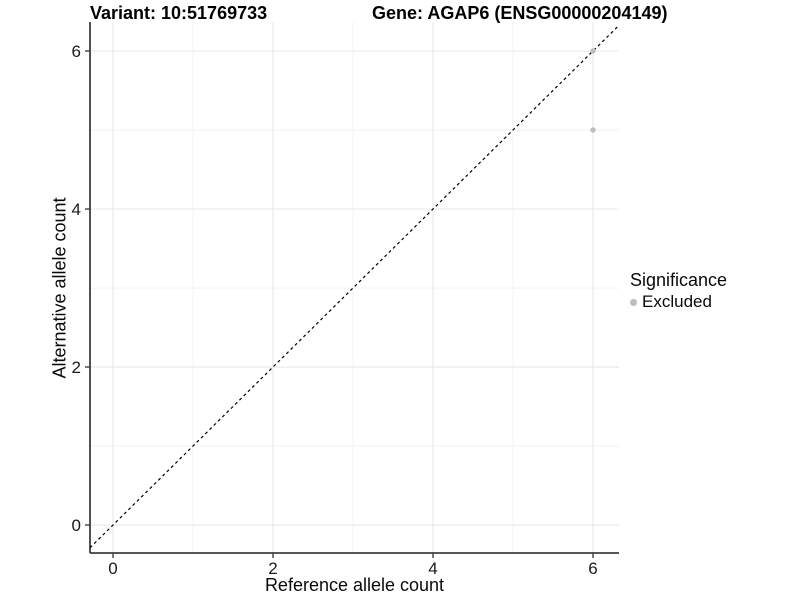 The image size is (800, 600). I want to click on y-tick-label: 4, so click(76, 209).